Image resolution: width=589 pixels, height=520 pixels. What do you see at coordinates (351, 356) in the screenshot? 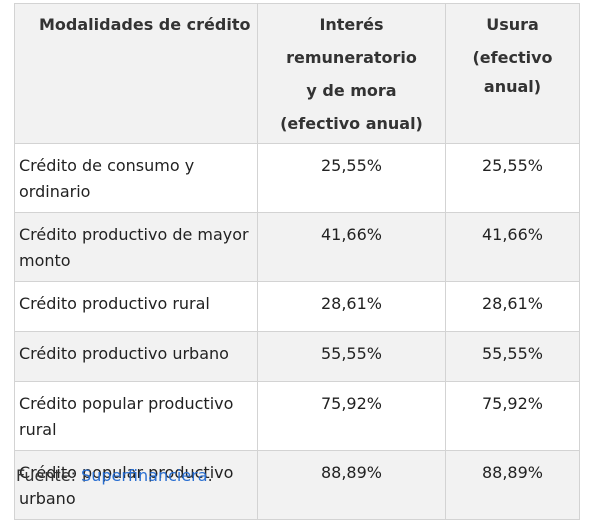
I see `row-interes-cell: 55,55%` at bounding box center [351, 356].